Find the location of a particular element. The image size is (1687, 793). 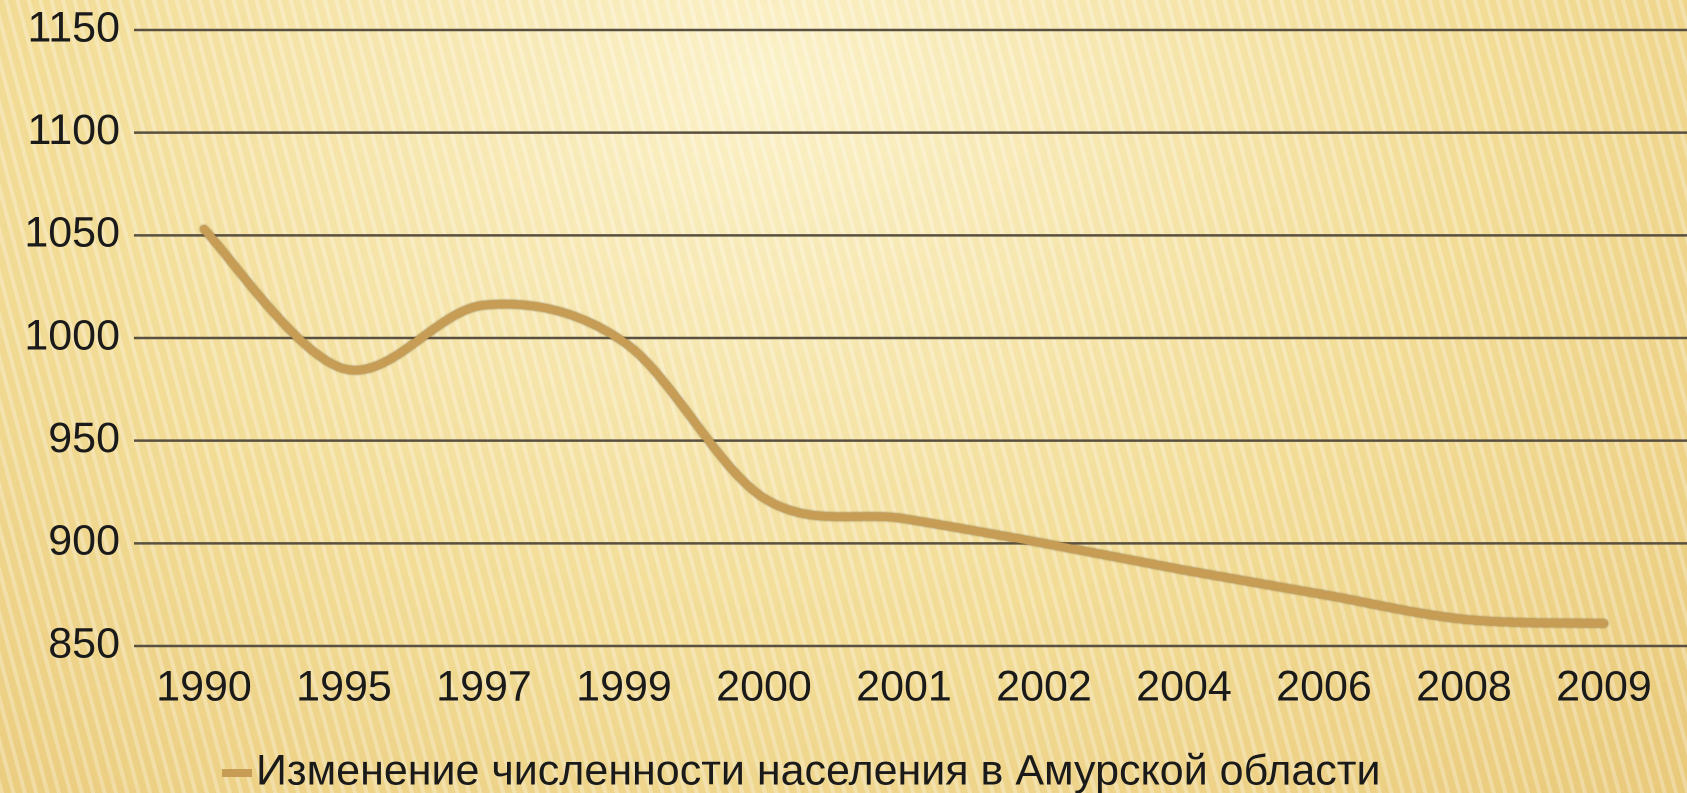

y-tick-label: 900 is located at coordinates (84, 541).